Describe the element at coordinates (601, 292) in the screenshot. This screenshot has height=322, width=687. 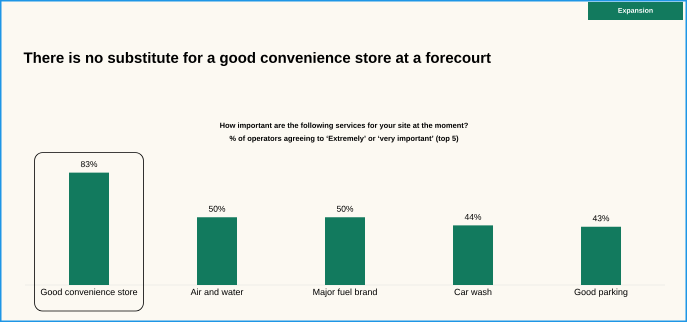
I see `x-tick-label: Good parking` at that location.